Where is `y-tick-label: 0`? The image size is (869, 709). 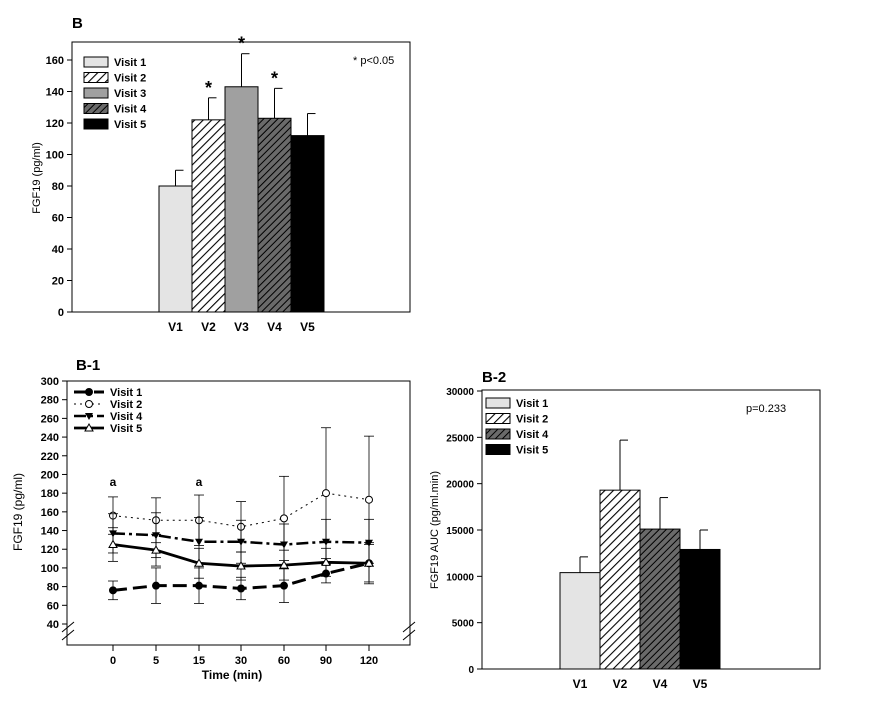
y-tick-label: 0 is located at coordinates (471, 670).